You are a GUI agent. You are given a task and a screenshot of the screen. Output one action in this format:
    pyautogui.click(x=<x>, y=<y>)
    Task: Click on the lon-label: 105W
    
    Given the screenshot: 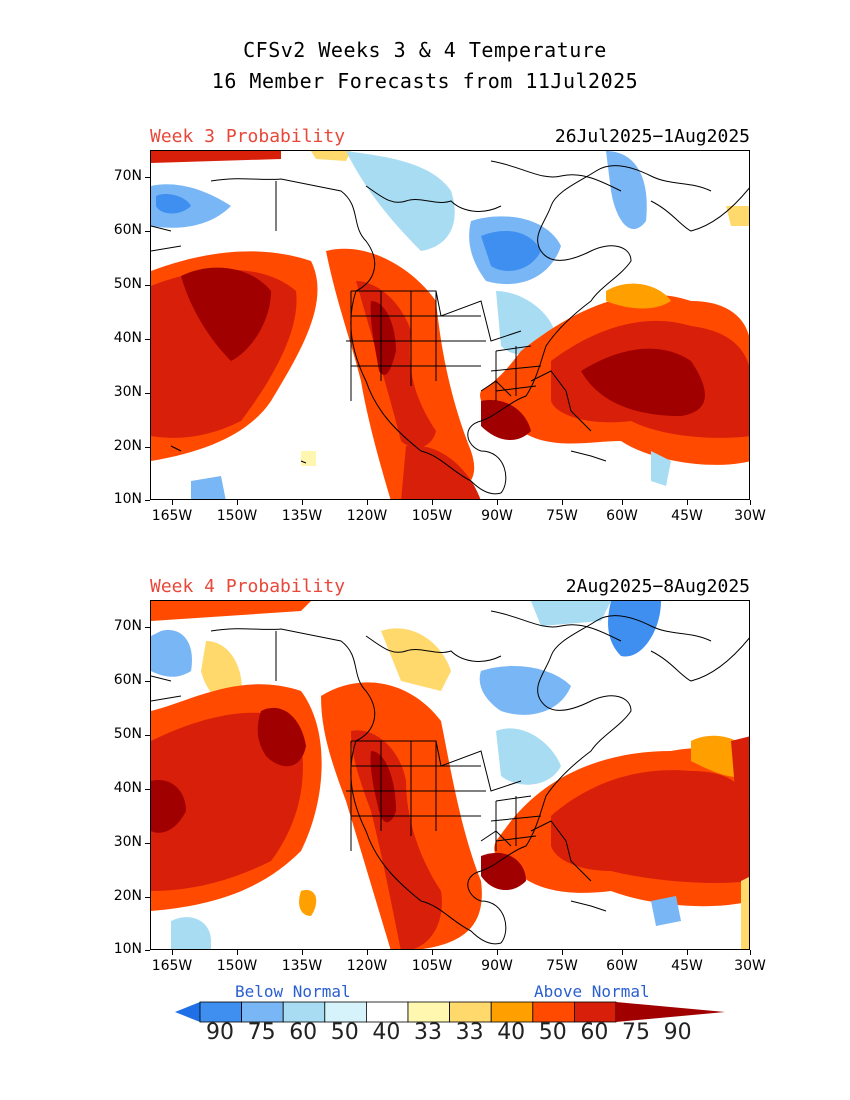 What is the action you would take?
    pyautogui.click(x=432, y=516)
    